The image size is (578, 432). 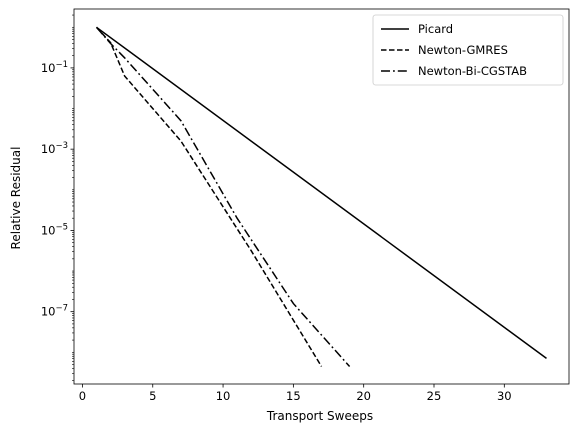 I want to click on x-tick-label: 15, so click(x=293, y=396).